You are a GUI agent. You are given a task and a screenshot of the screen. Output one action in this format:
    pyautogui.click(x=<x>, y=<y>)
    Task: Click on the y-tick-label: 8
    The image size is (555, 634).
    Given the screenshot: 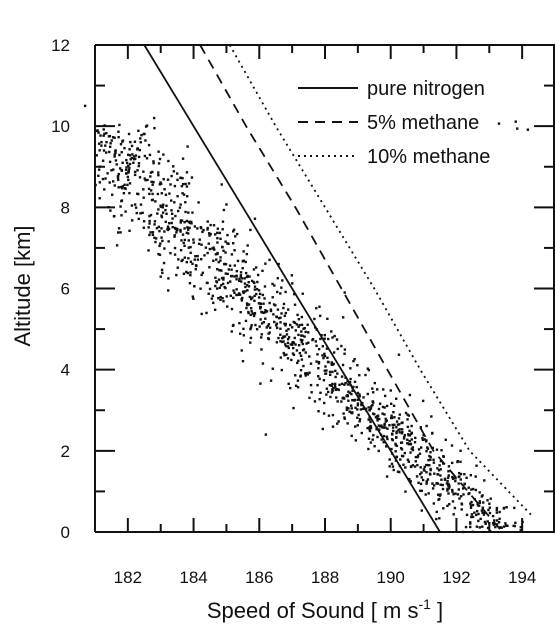 What is the action you would take?
    pyautogui.click(x=65, y=207)
    